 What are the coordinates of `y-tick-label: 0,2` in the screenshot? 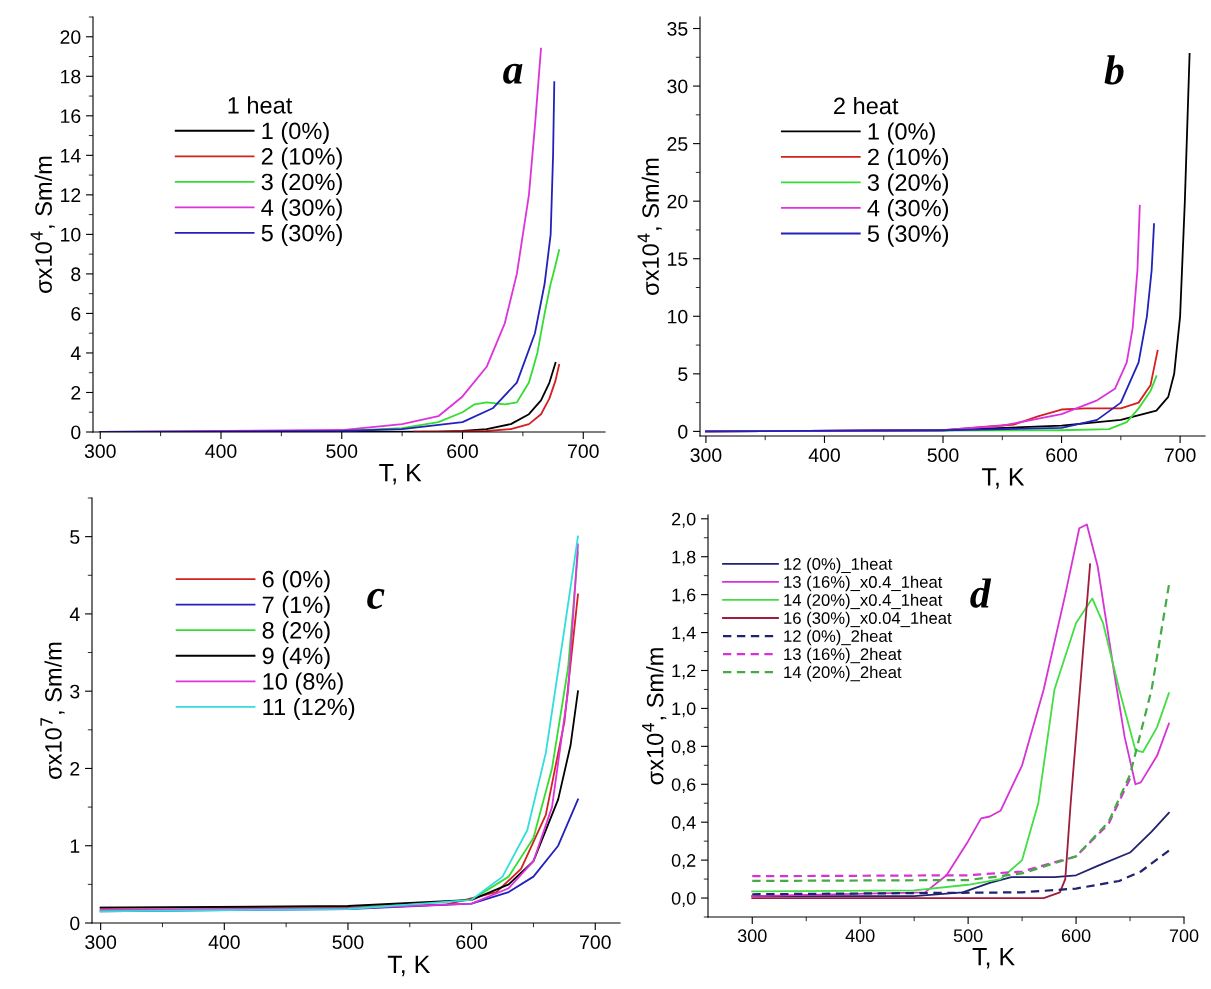 It's located at (683, 861).